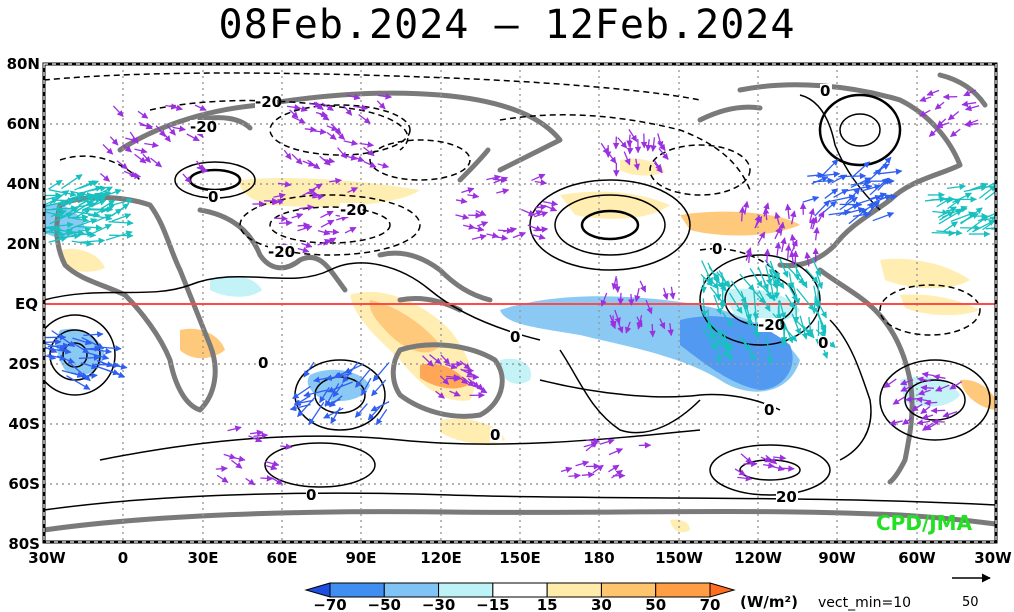 This screenshot has width=1014, height=612. What do you see at coordinates (758, 558) in the screenshot?
I see `lon-label: 120W` at bounding box center [758, 558].